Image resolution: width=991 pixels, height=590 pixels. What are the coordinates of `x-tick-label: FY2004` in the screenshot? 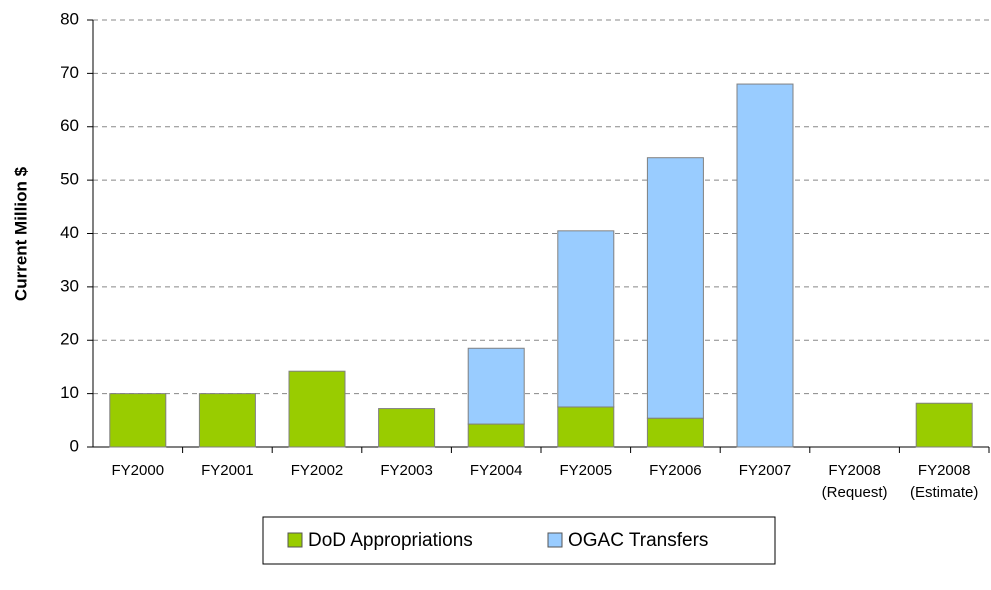 It's located at (496, 470).